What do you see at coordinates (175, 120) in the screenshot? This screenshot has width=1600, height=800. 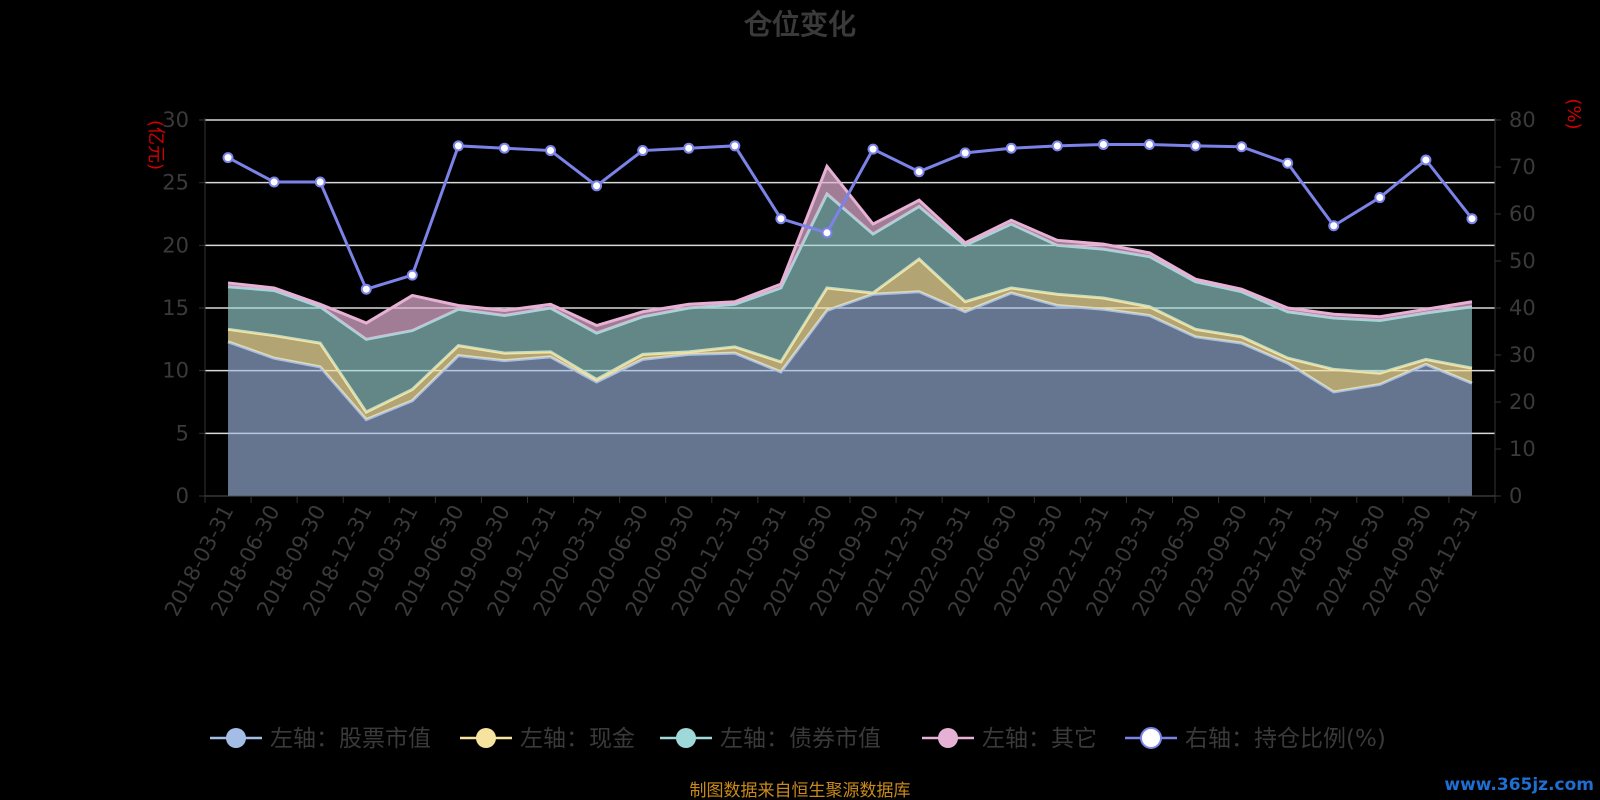 I see `left-tick-label: 30` at bounding box center [175, 120].